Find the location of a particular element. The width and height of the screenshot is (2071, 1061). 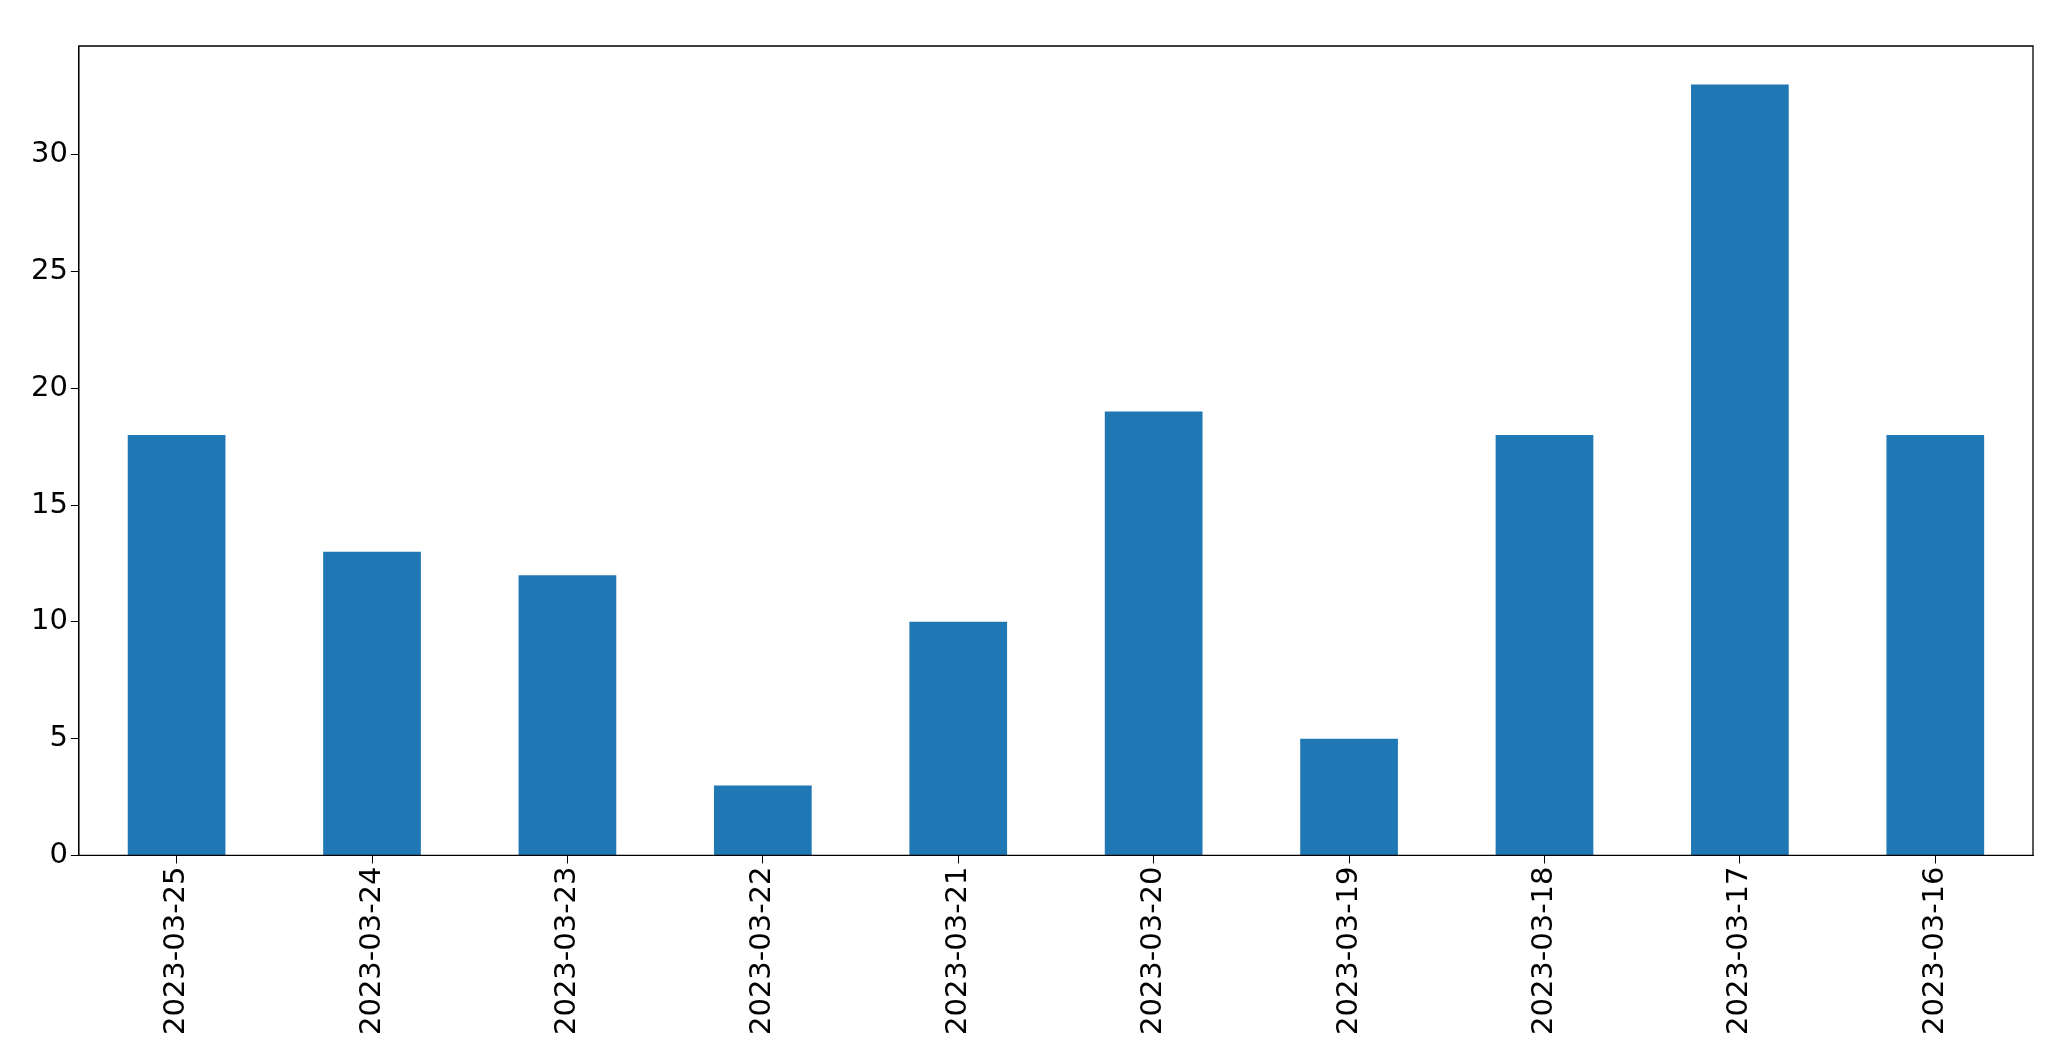

x-tick-label: 2023-03-24 is located at coordinates (369, 951).